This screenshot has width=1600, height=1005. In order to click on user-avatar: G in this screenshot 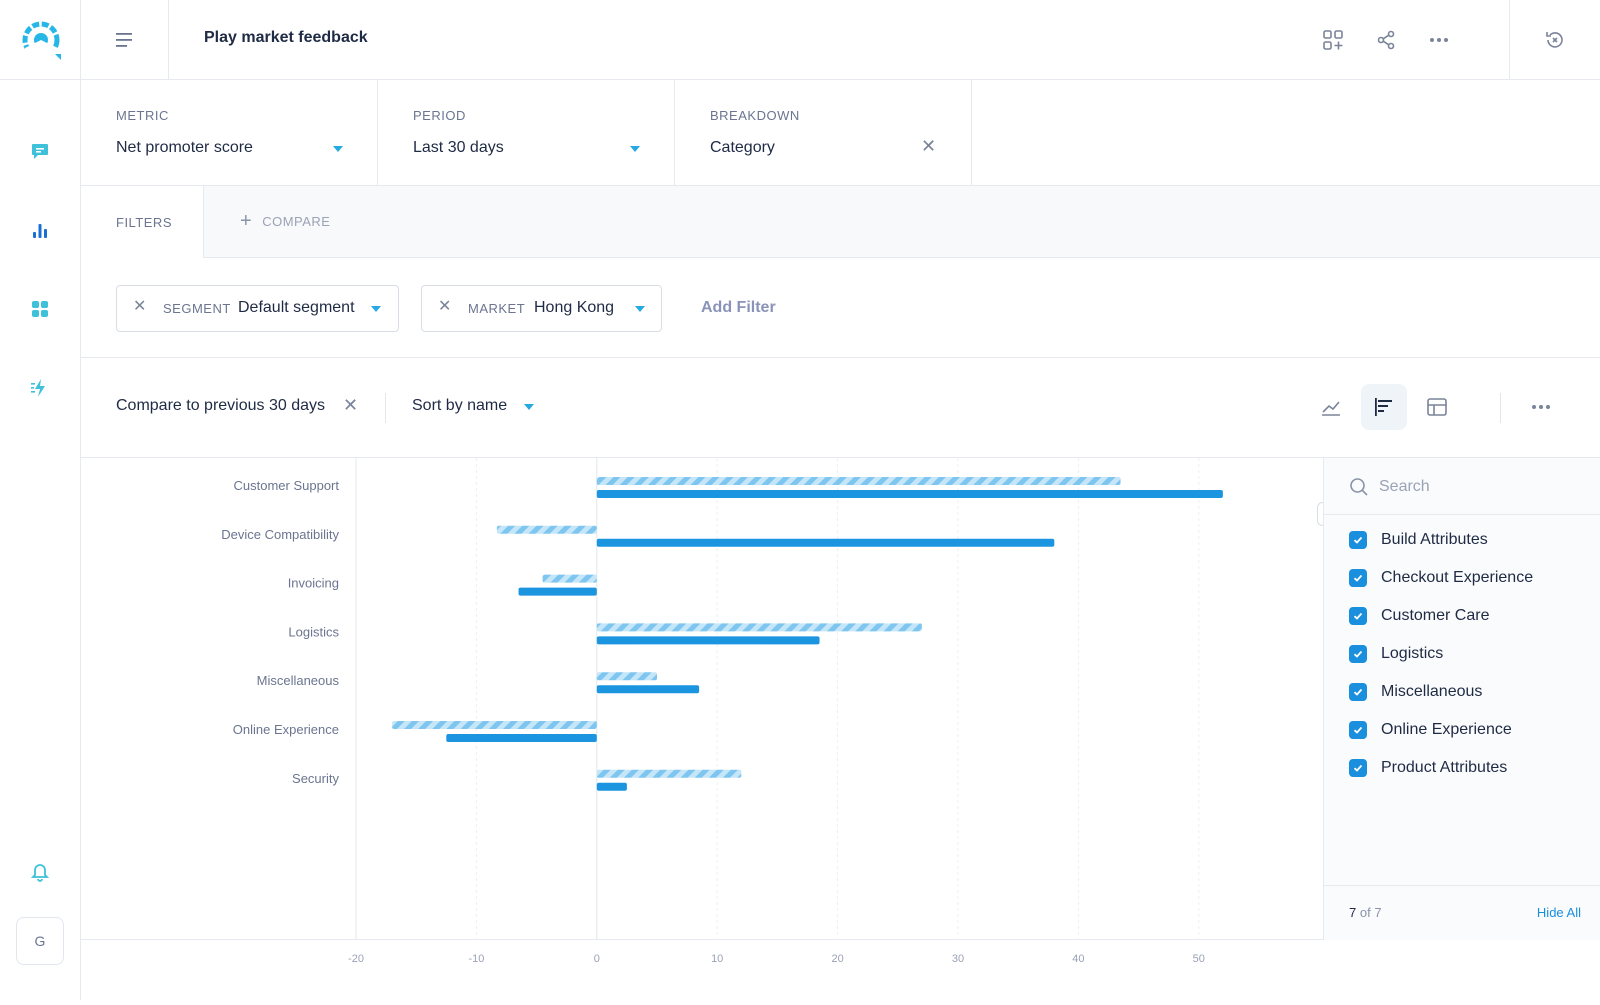, I will do `click(40, 941)`.